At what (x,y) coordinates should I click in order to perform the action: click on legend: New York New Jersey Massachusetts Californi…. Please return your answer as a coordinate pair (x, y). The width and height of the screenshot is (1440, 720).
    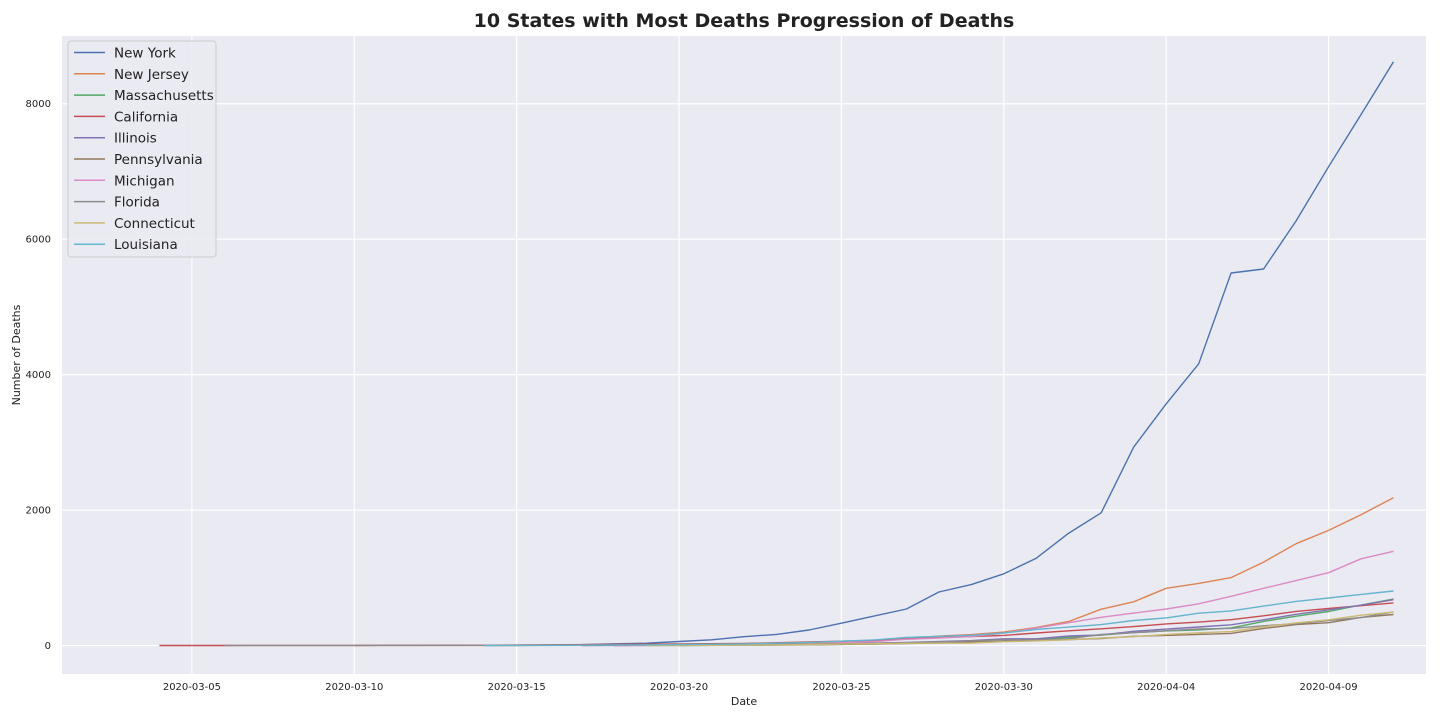
    Looking at the image, I should click on (142, 149).